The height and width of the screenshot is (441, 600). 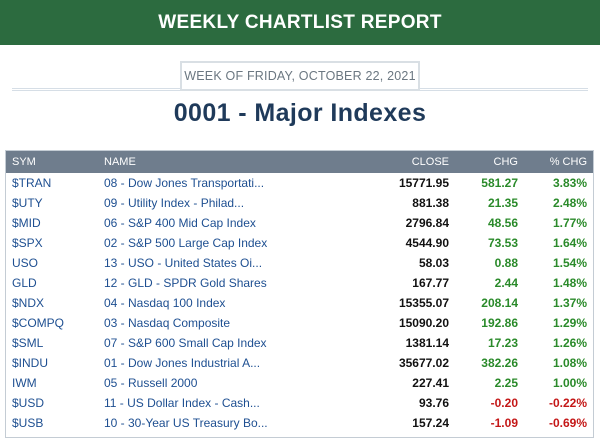 I want to click on report-title: WEEKLY CHARTLIST REPORT, so click(x=300, y=22).